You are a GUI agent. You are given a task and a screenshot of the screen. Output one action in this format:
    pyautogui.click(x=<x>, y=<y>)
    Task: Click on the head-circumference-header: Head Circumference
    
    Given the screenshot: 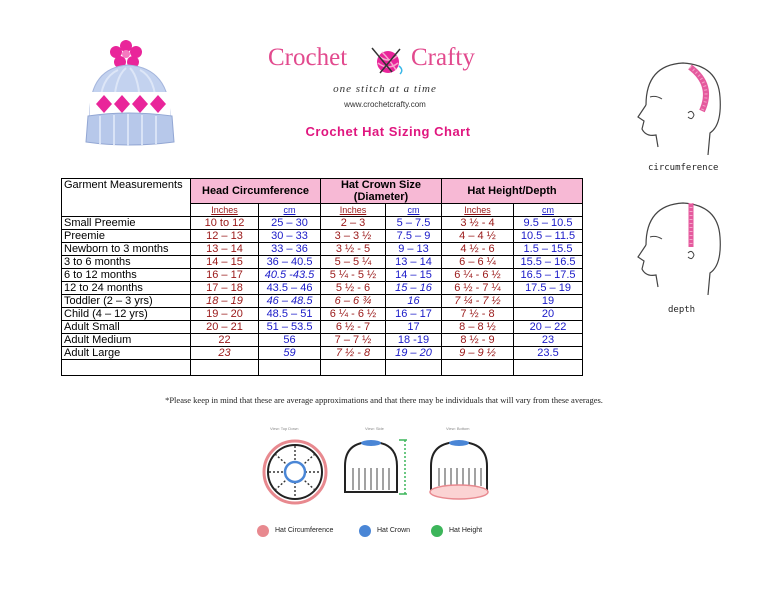 What is the action you would take?
    pyautogui.click(x=255, y=191)
    